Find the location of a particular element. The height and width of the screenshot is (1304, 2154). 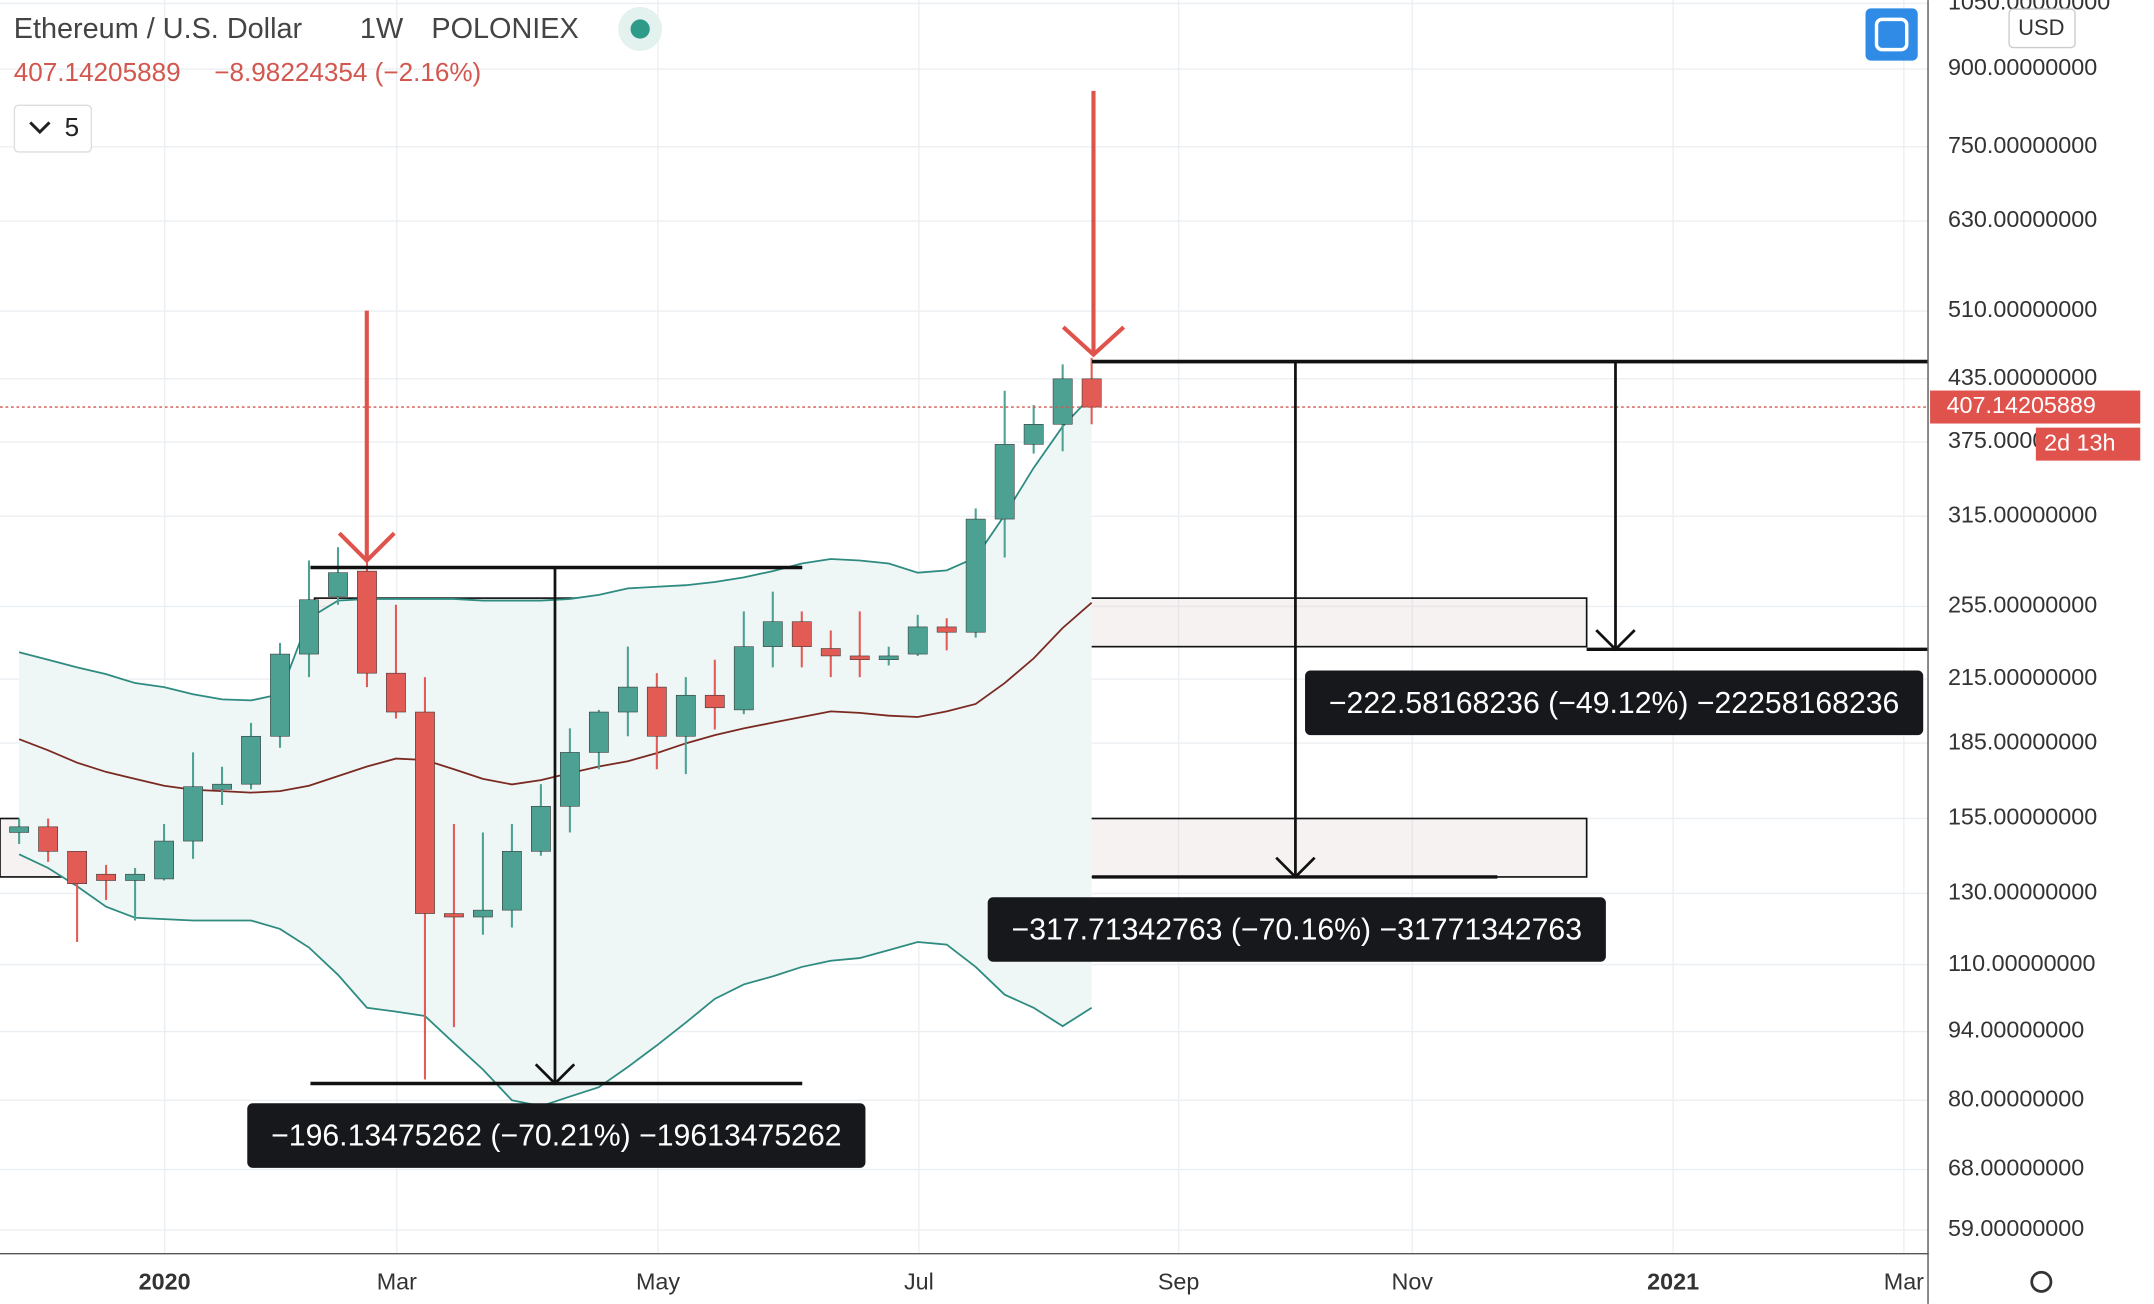

y-tick-label: 185.00000000 is located at coordinates (2022, 741).